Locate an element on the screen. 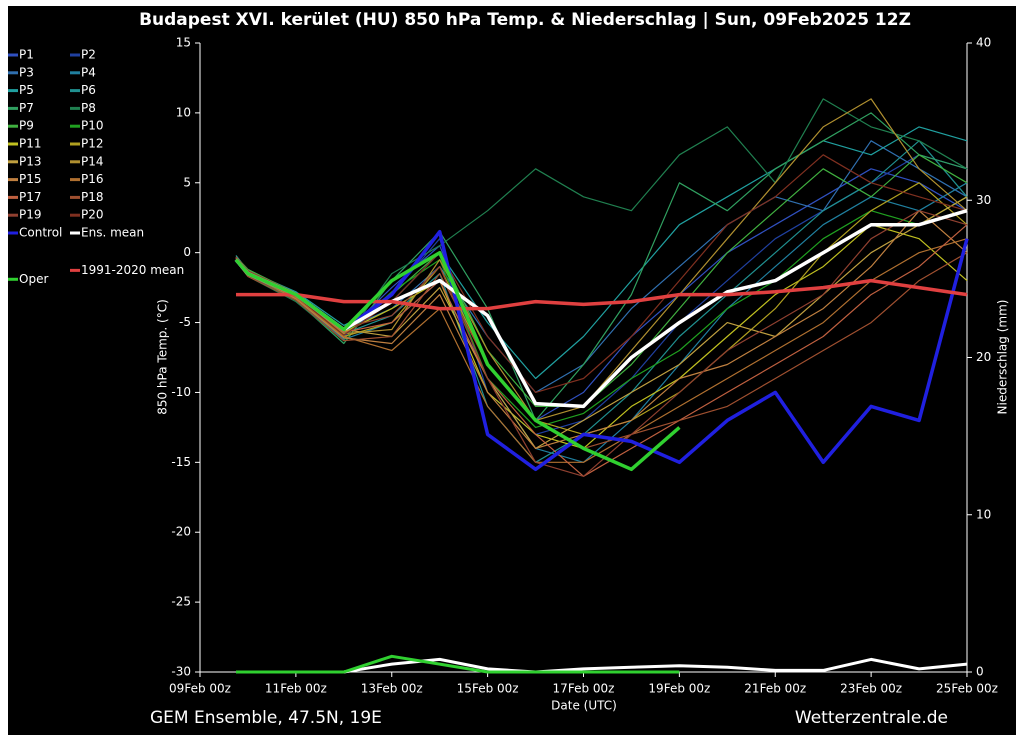 The height and width of the screenshot is (735, 1024). source: Wetterzentrale.de is located at coordinates (871, 718).